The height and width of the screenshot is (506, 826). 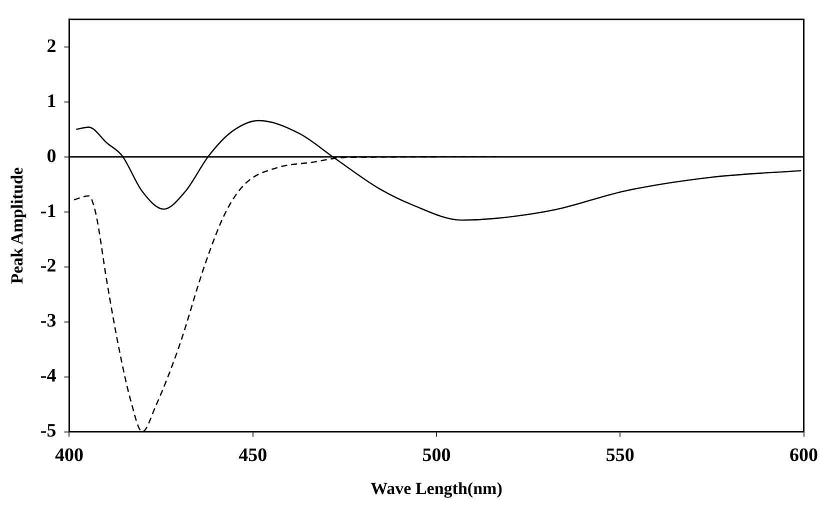 I want to click on y-axis-title: Peak Amplitude, so click(x=17, y=225).